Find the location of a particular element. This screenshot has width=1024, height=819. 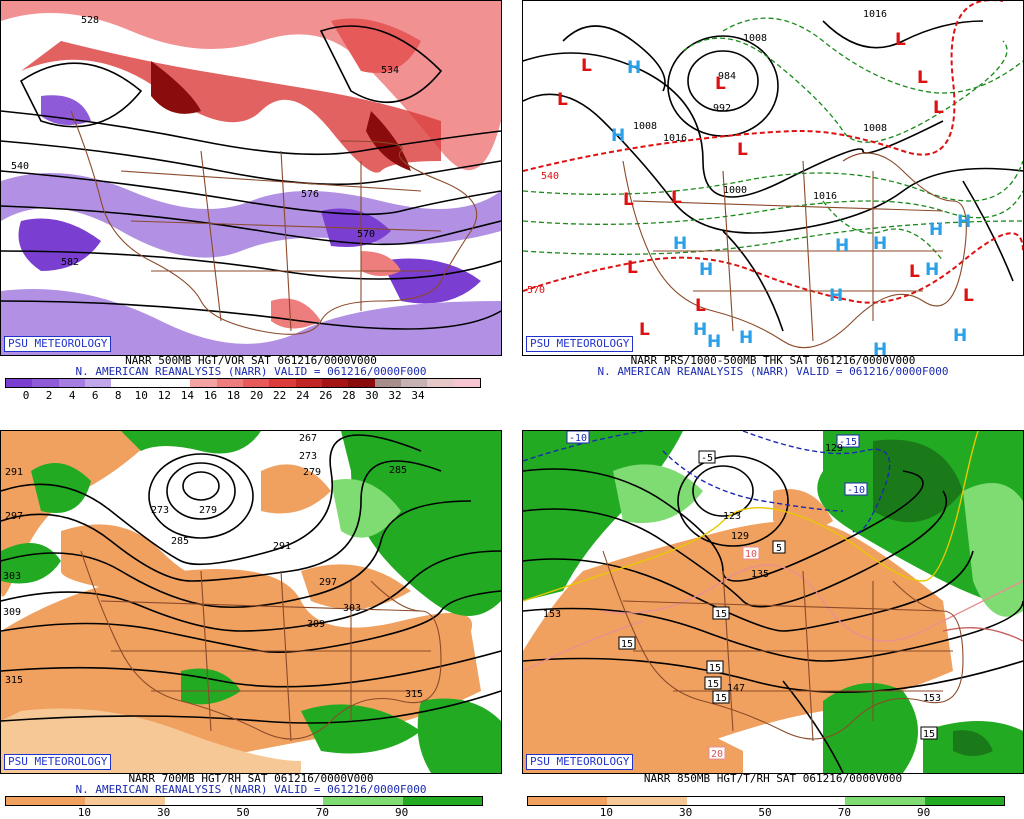

colorbar-ticks: 10 30 50 70 90 is located at coordinates (243, 812).